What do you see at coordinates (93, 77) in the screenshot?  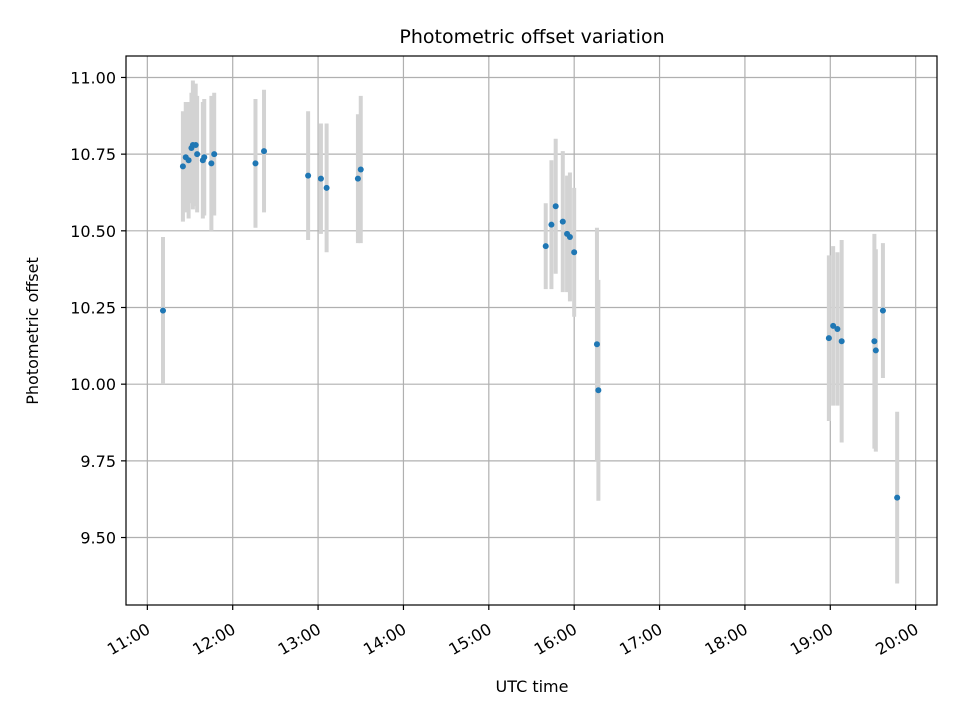 I see `y-tick-label: 11.00` at bounding box center [93, 77].